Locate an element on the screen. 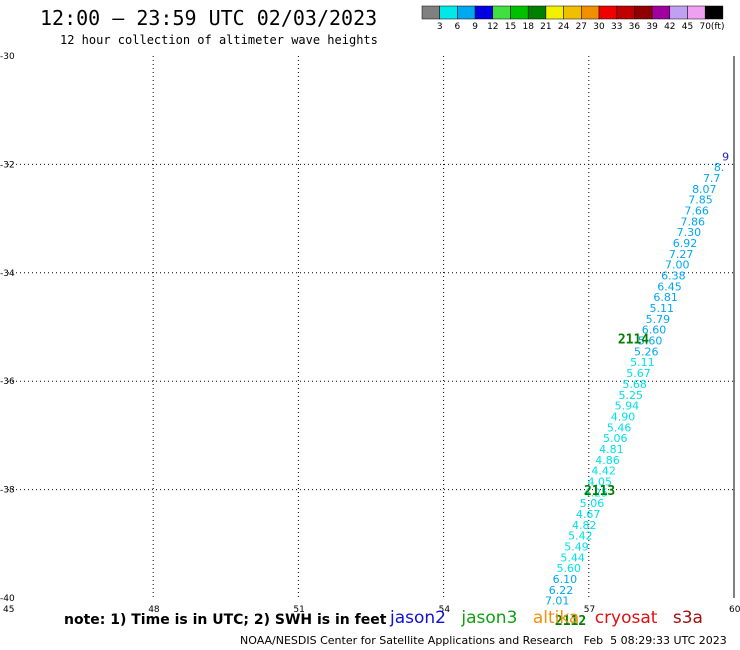  wave-height-label: 4.82 is located at coordinates (584, 525).